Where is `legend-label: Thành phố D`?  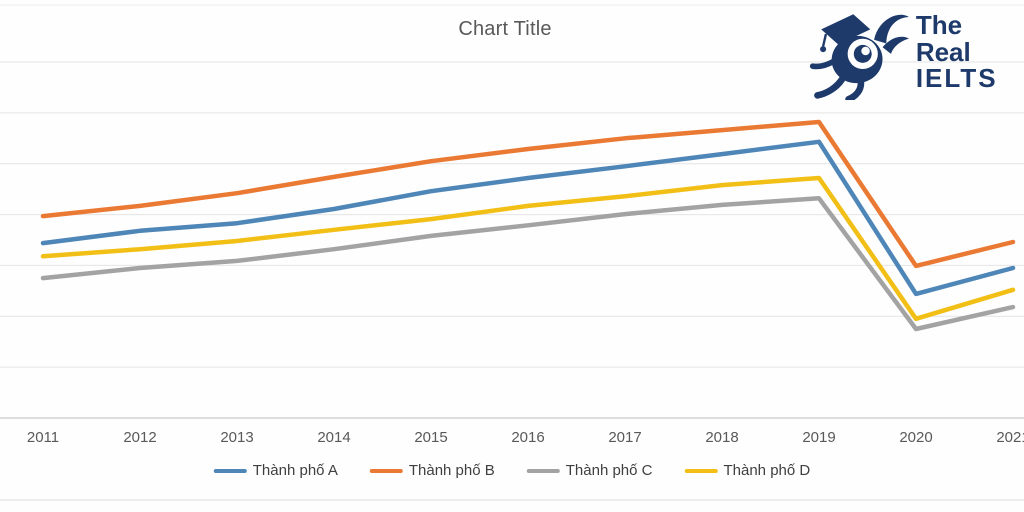 legend-label: Thành phố D is located at coordinates (767, 470).